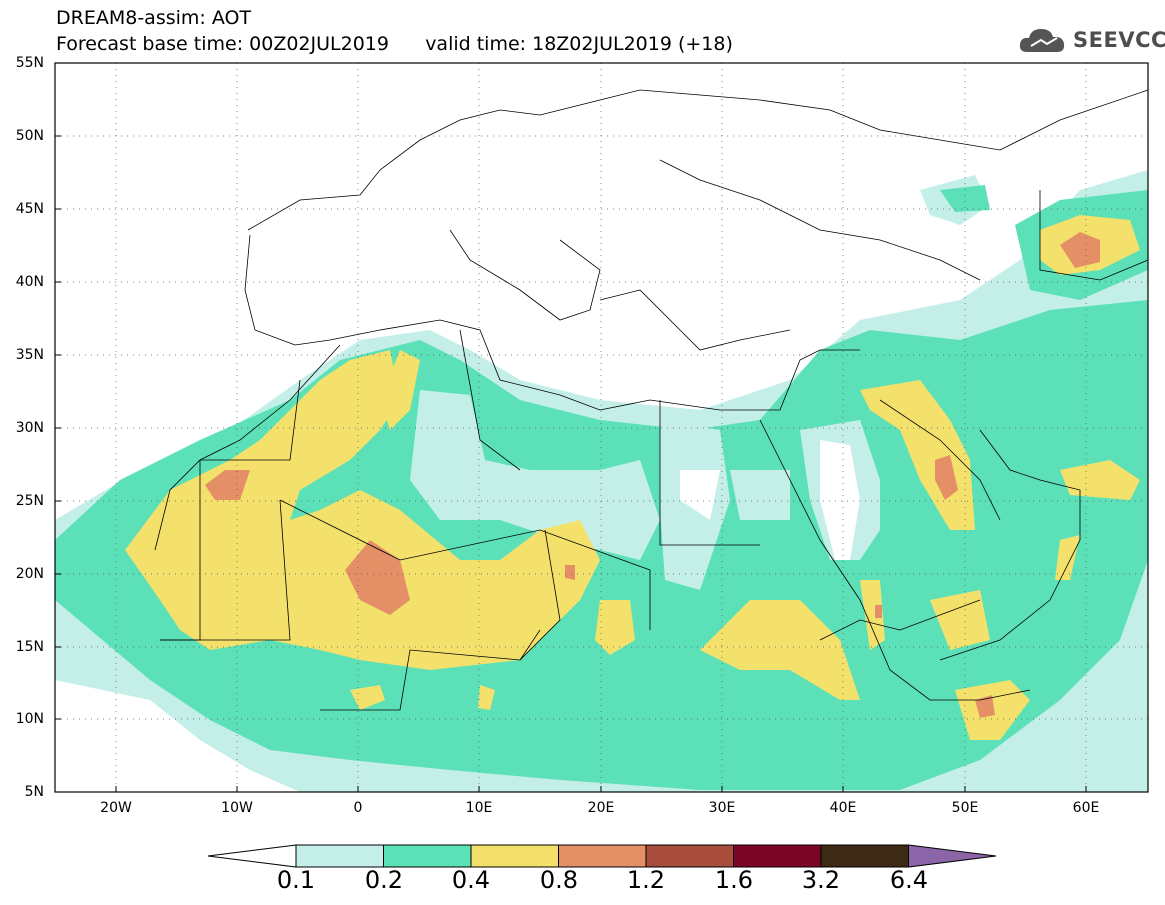  I want to click on lat-label: 35N, so click(29, 355).